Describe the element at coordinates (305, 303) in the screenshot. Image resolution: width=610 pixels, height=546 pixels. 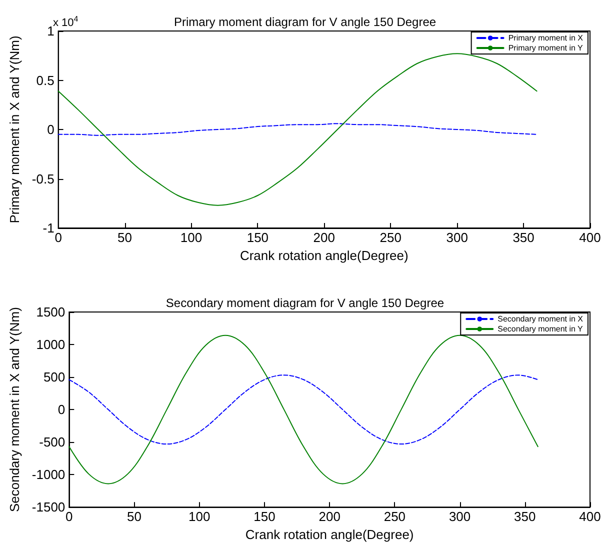
I see `chart-title: Secondary moment diagram for V angle 150 Degree` at that location.